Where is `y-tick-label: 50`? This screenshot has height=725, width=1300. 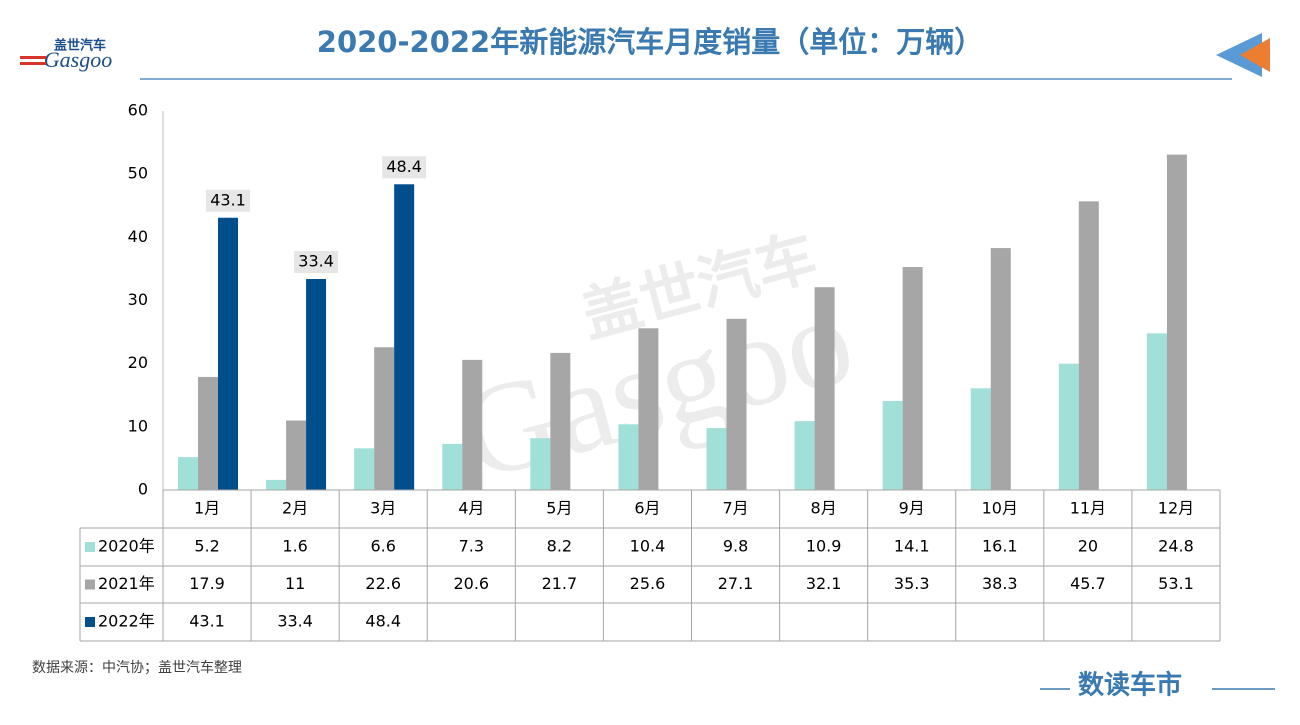
y-tick-label: 50 is located at coordinates (138, 173).